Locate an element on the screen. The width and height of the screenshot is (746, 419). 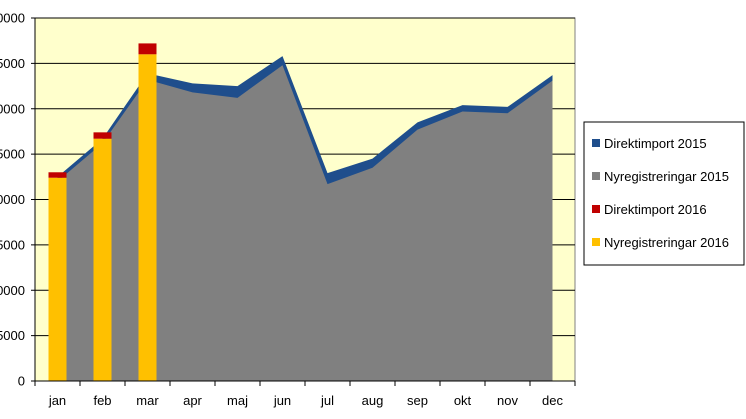
x-axis-ticks: jan feb mar apr maj jun jul aug sep okt nov dec is located at coordinates (306, 400).